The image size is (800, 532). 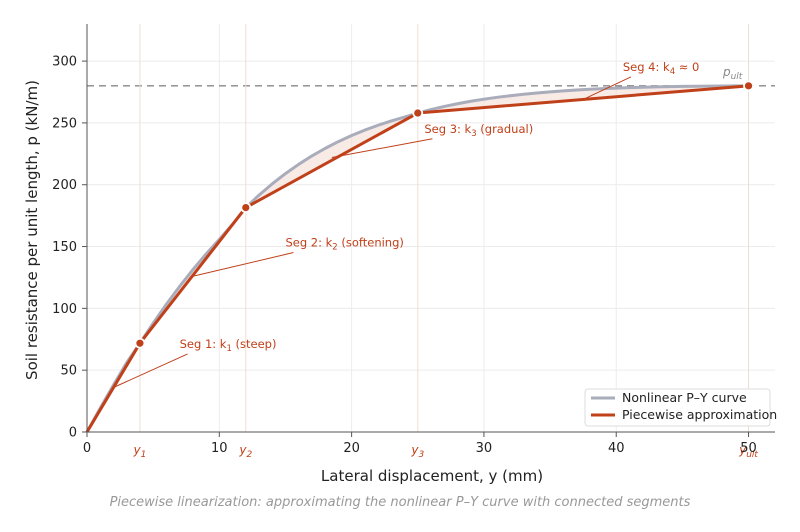 I want to click on x-axis-label: Lateral displacement, y (mm), so click(x=432, y=476).